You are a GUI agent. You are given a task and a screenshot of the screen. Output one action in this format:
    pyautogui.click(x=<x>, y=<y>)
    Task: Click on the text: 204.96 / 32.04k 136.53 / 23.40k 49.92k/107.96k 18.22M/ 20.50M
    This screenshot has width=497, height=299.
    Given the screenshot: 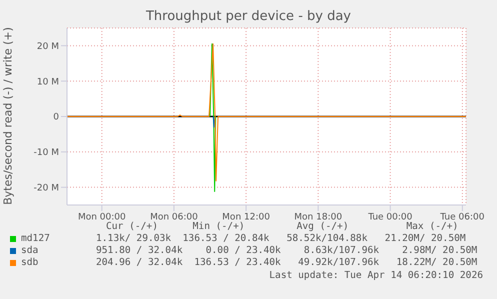 What is the action you would take?
    pyautogui.click(x=287, y=263)
    